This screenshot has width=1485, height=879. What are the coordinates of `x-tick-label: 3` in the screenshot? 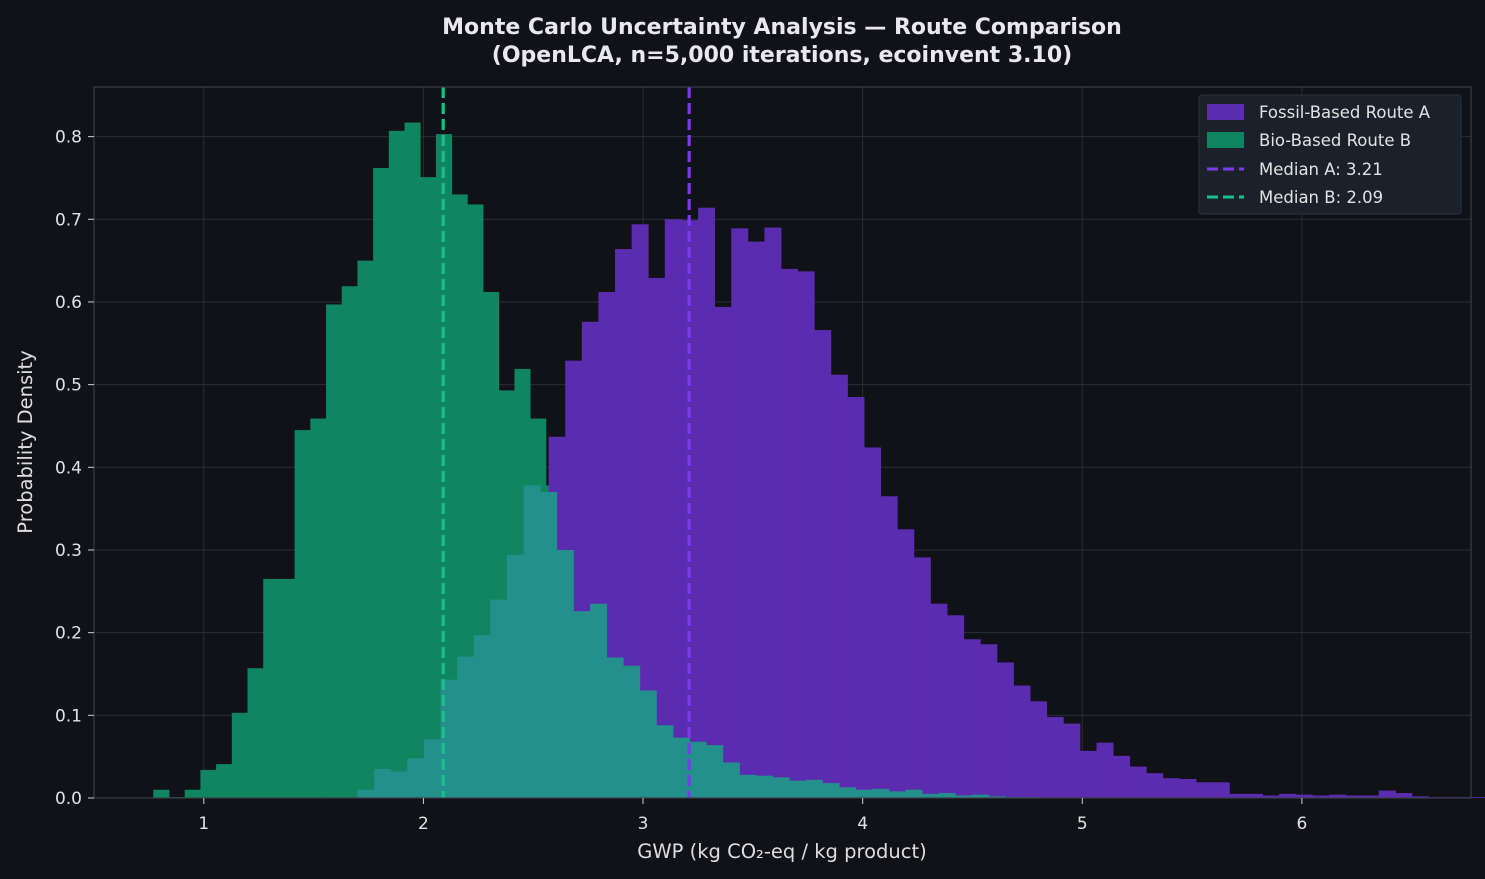 It's located at (643, 824).